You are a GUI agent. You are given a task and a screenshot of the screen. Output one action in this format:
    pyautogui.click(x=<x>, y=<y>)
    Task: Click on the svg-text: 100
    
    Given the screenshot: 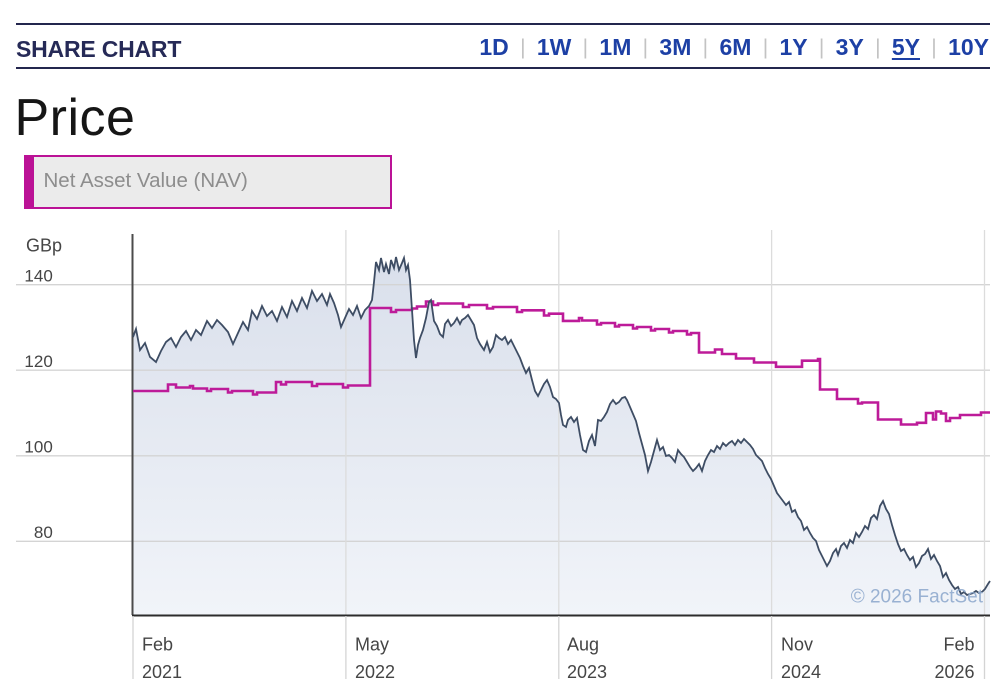 What is the action you would take?
    pyautogui.click(x=38, y=446)
    